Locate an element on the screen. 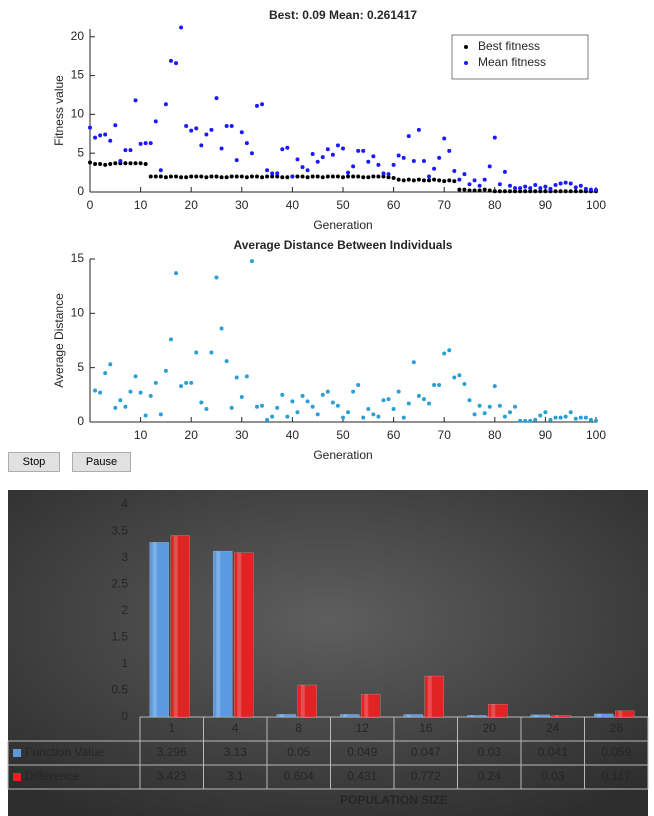 The width and height of the screenshot is (654, 816). x-tick-label: 60 is located at coordinates (394, 435).